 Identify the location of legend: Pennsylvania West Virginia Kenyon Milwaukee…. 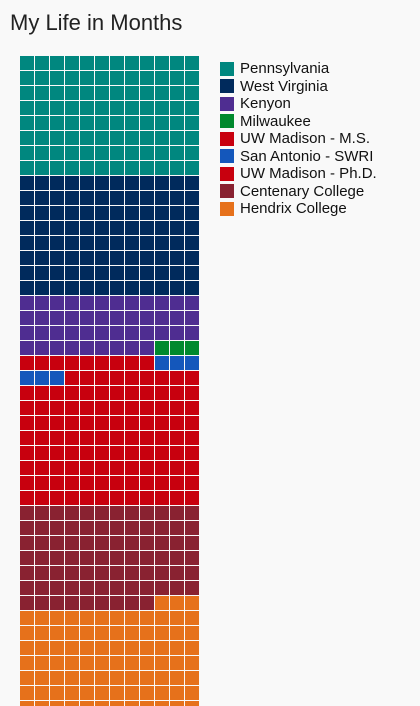
(298, 139).